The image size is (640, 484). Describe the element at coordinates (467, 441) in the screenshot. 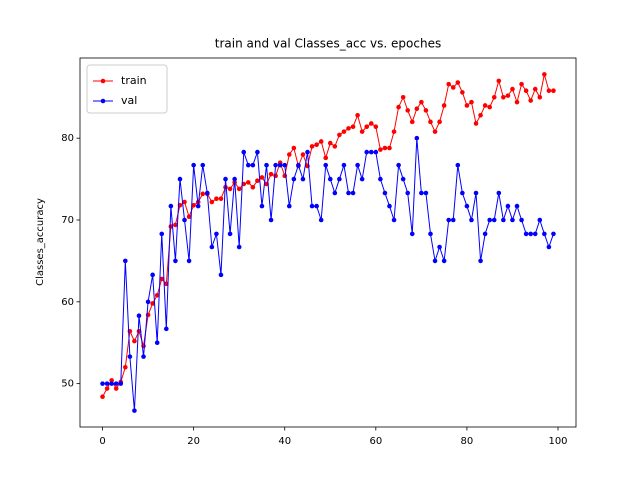

I see `x-tick-label: 80` at that location.